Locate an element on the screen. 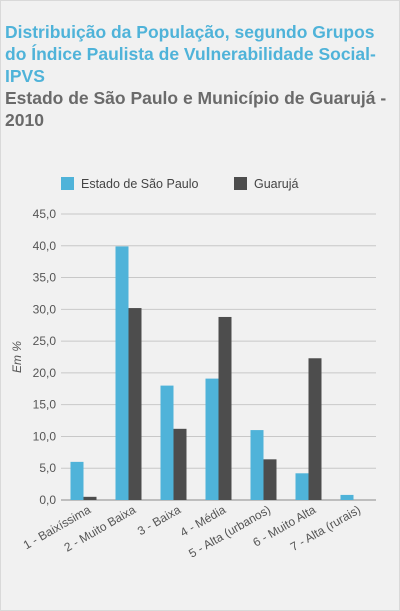 Image resolution: width=400 pixels, height=611 pixels. y-tick-label: 35,0 is located at coordinates (45, 278).